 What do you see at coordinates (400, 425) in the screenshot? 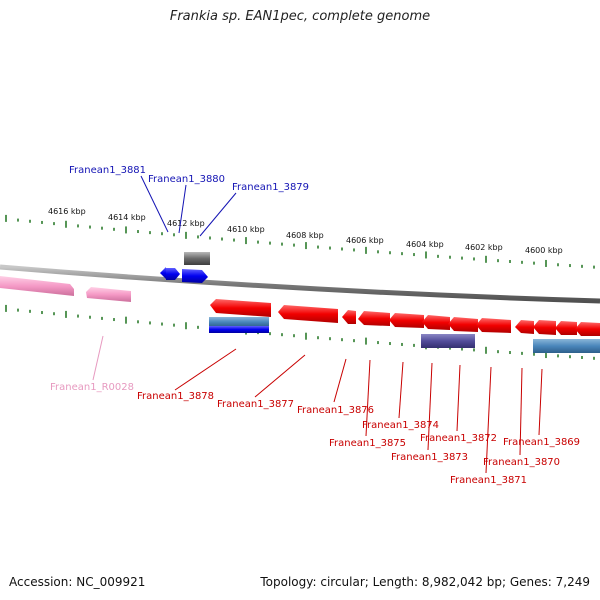
I see `gene-label: Franean1_3874` at bounding box center [400, 425].